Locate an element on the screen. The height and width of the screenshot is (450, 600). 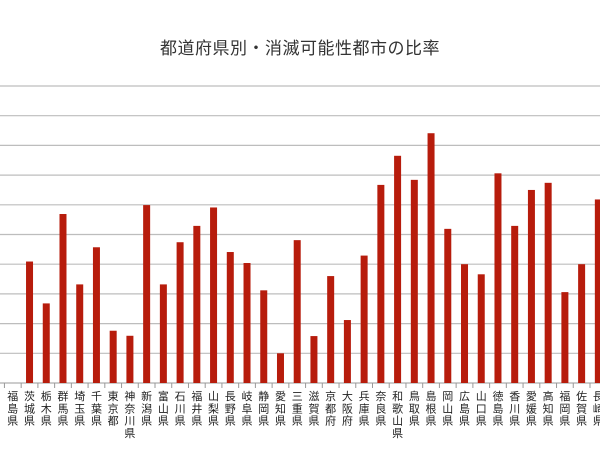
bar-愛媛県 is located at coordinates (531, 286).